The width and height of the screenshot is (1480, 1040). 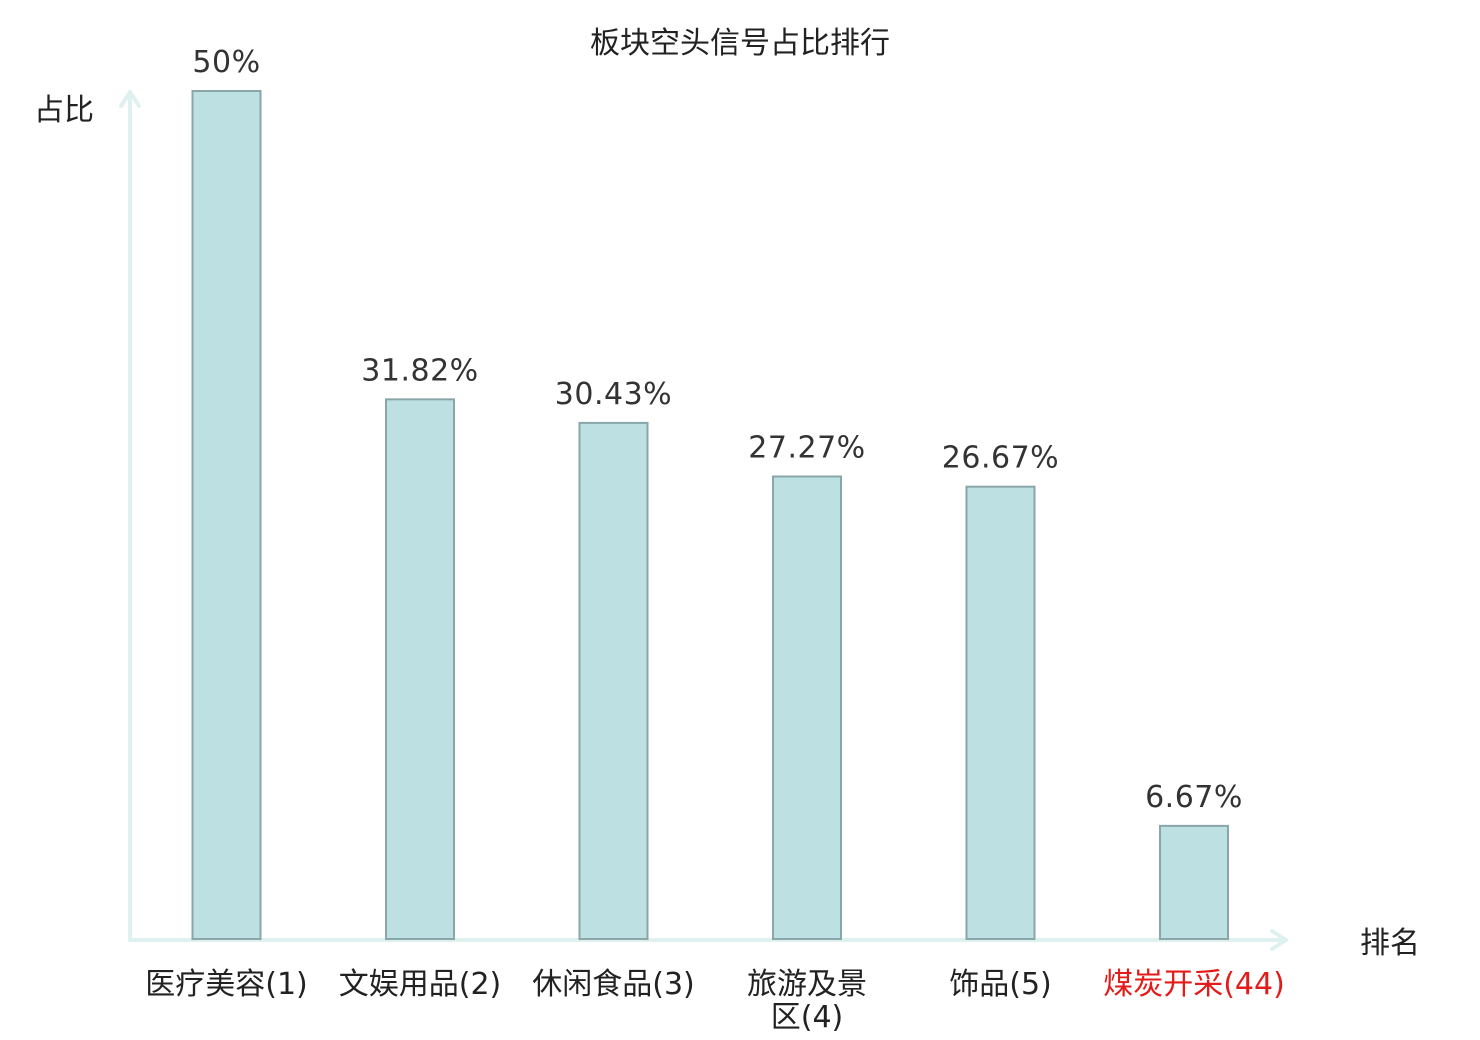 I want to click on chart-title: 板块空头信号占比排行, so click(x=740, y=43).